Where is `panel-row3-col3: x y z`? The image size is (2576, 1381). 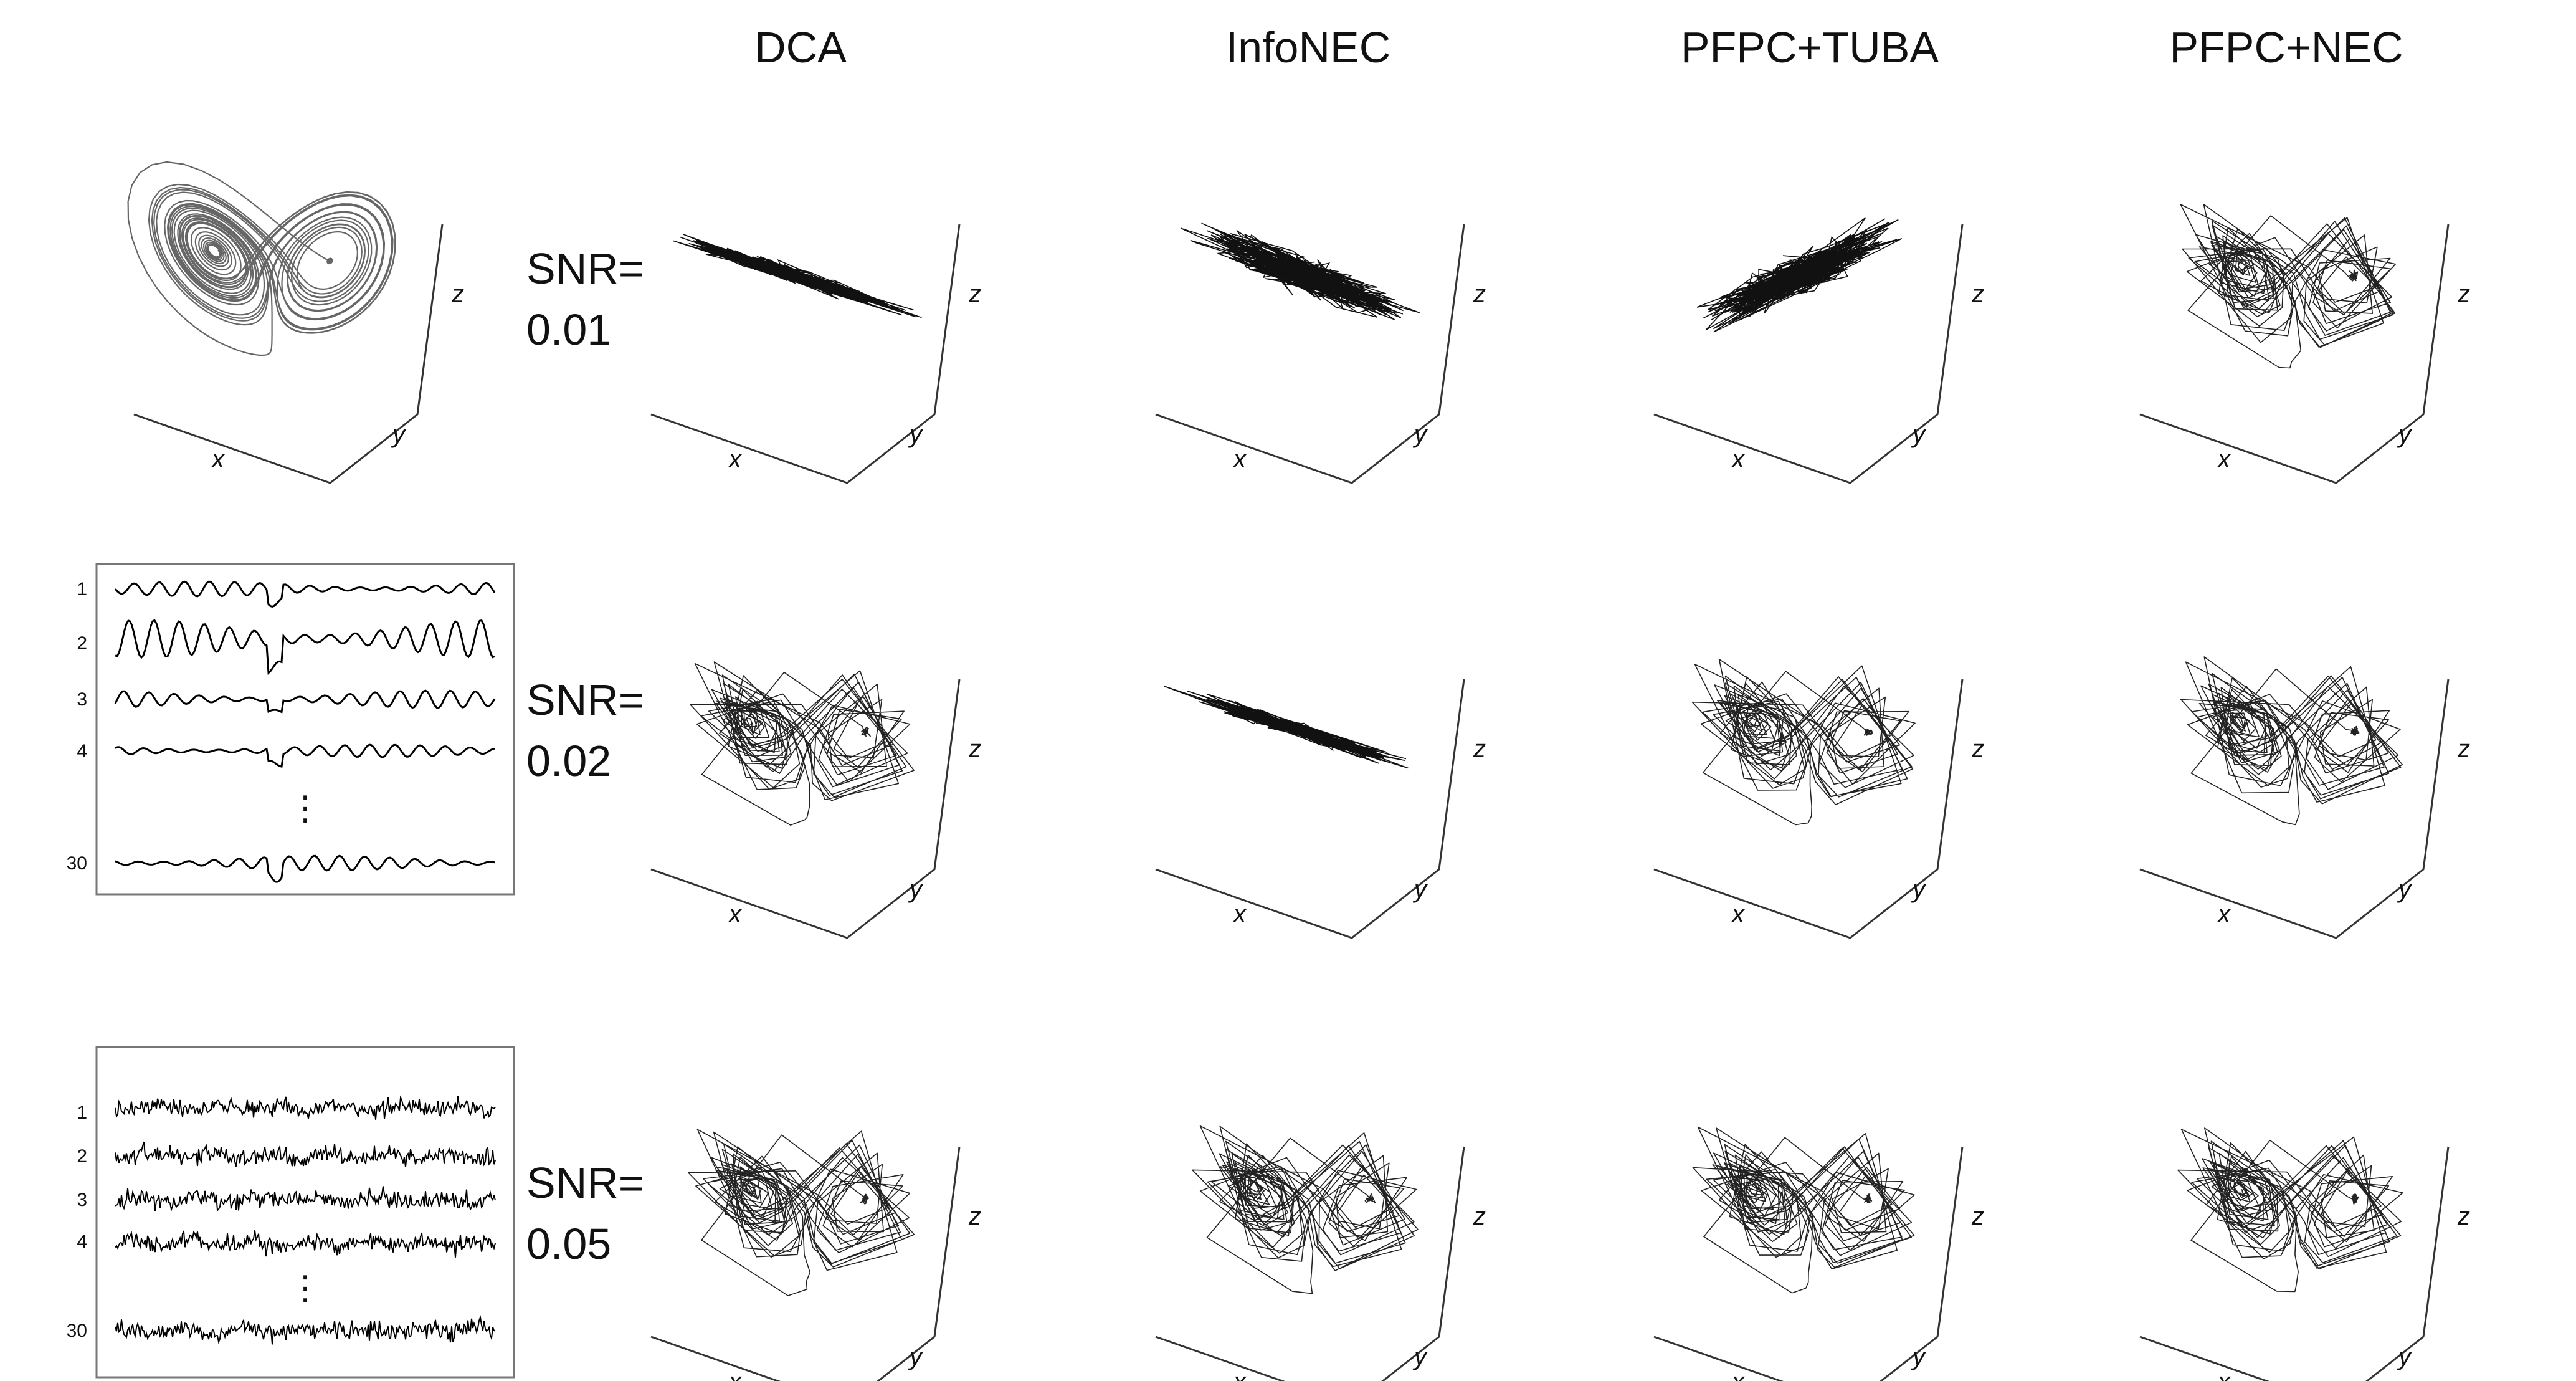
panel-row3-col3: x y z is located at coordinates (1818, 1253).